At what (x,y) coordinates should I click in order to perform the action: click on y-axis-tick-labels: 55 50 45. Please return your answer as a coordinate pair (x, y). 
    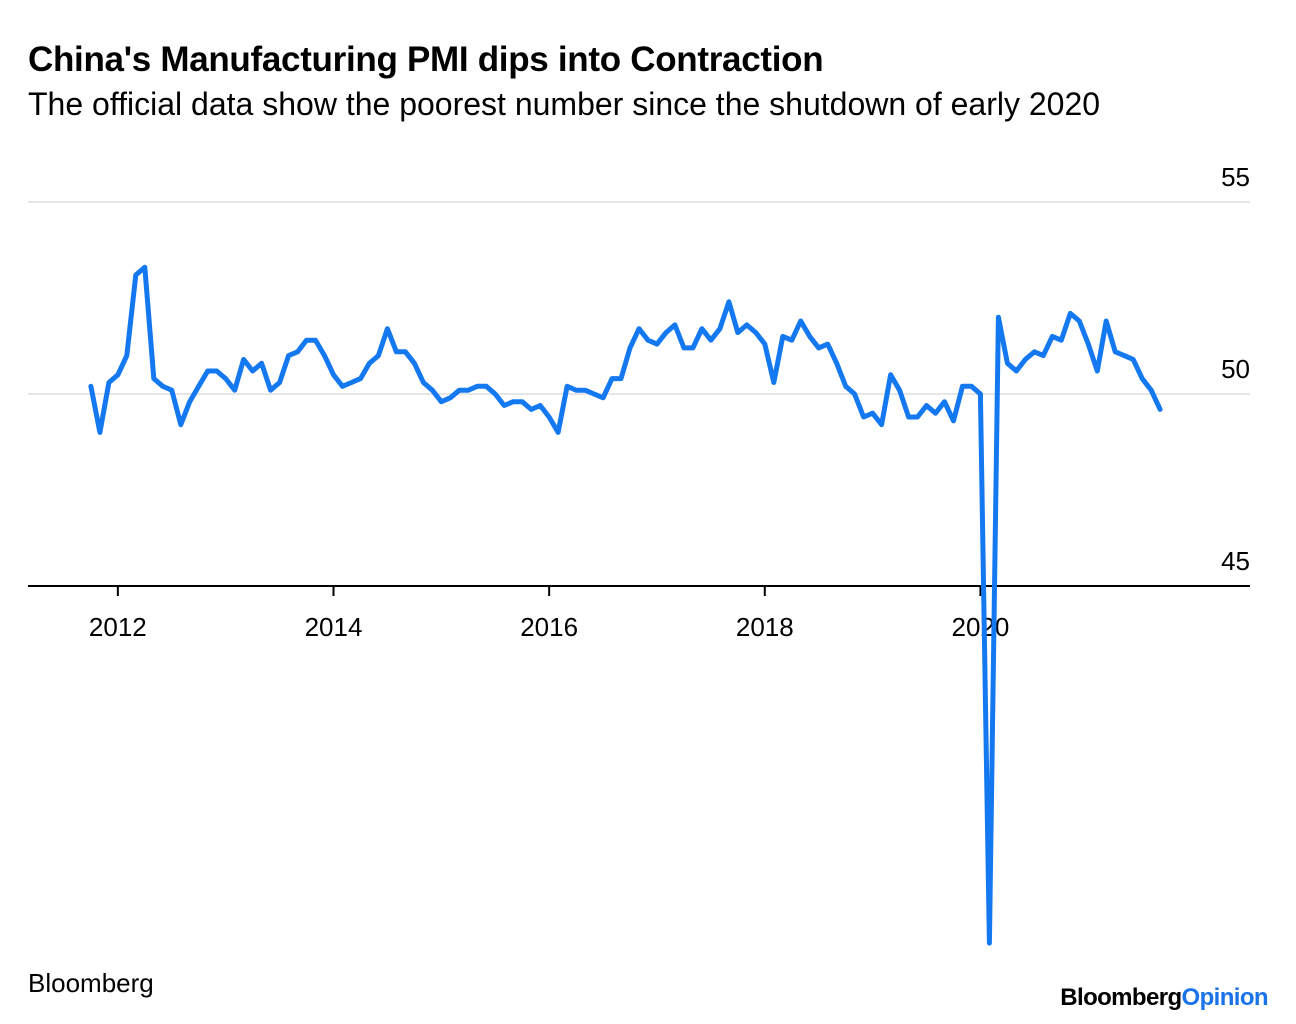
    Looking at the image, I should click on (1235, 369).